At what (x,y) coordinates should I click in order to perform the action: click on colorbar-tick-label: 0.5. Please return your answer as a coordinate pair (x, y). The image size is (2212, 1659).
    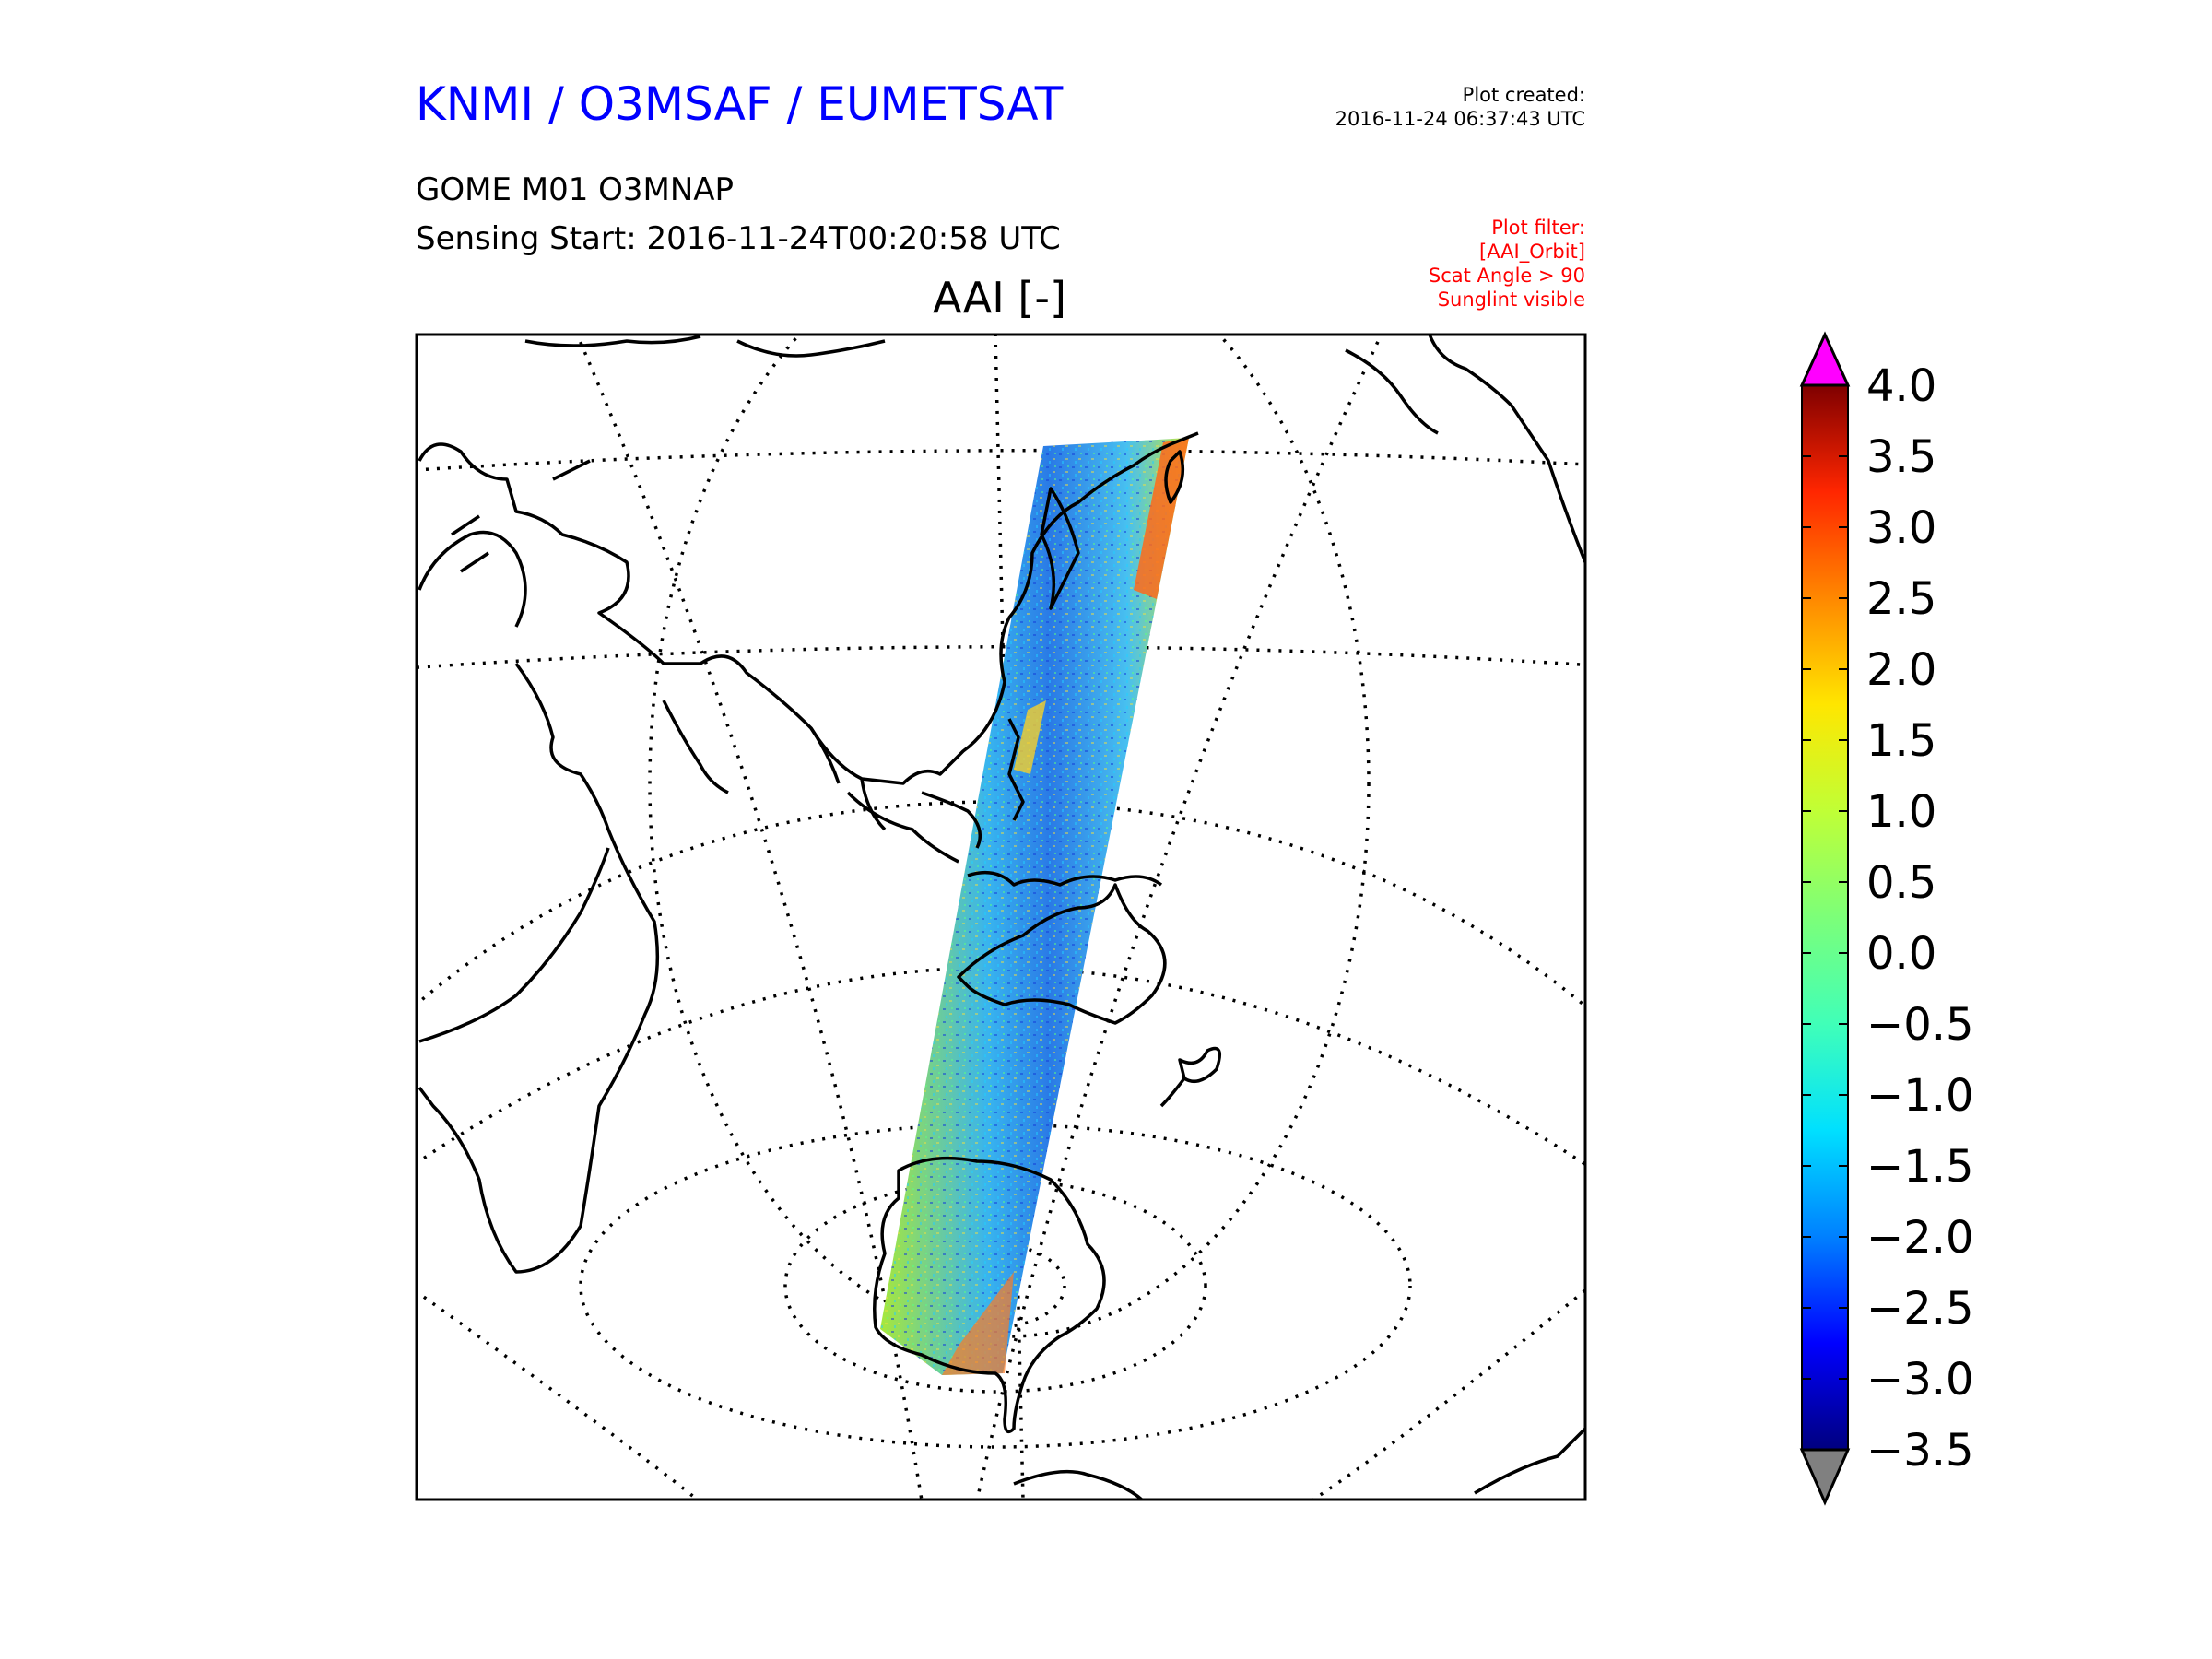
    Looking at the image, I should click on (1901, 883).